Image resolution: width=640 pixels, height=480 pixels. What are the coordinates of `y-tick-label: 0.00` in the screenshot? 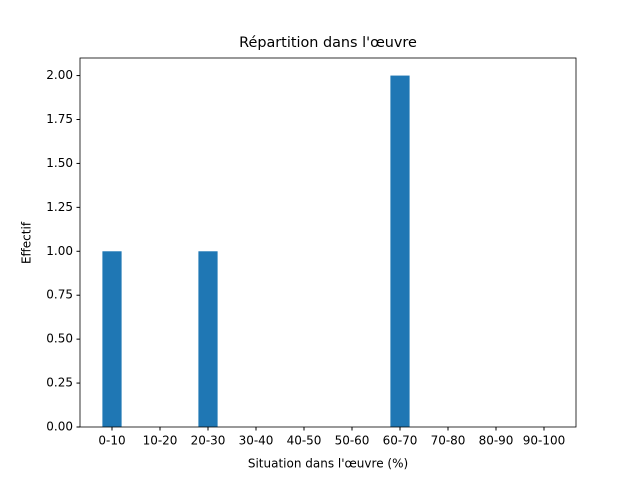 It's located at (59, 427).